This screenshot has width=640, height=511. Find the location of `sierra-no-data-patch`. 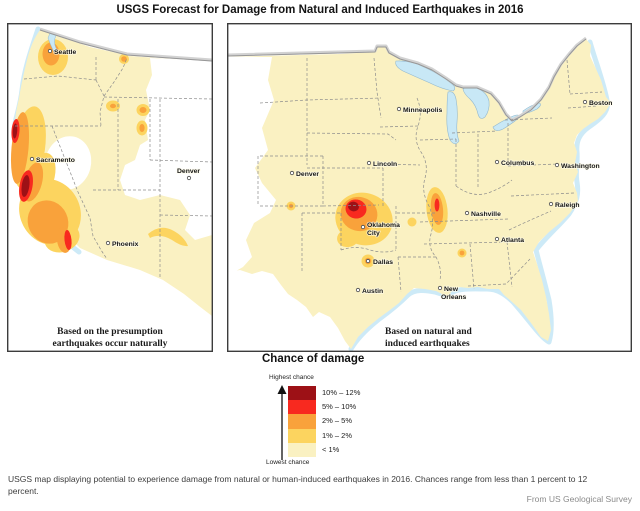

sierra-no-data-patch is located at coordinates (68, 163).